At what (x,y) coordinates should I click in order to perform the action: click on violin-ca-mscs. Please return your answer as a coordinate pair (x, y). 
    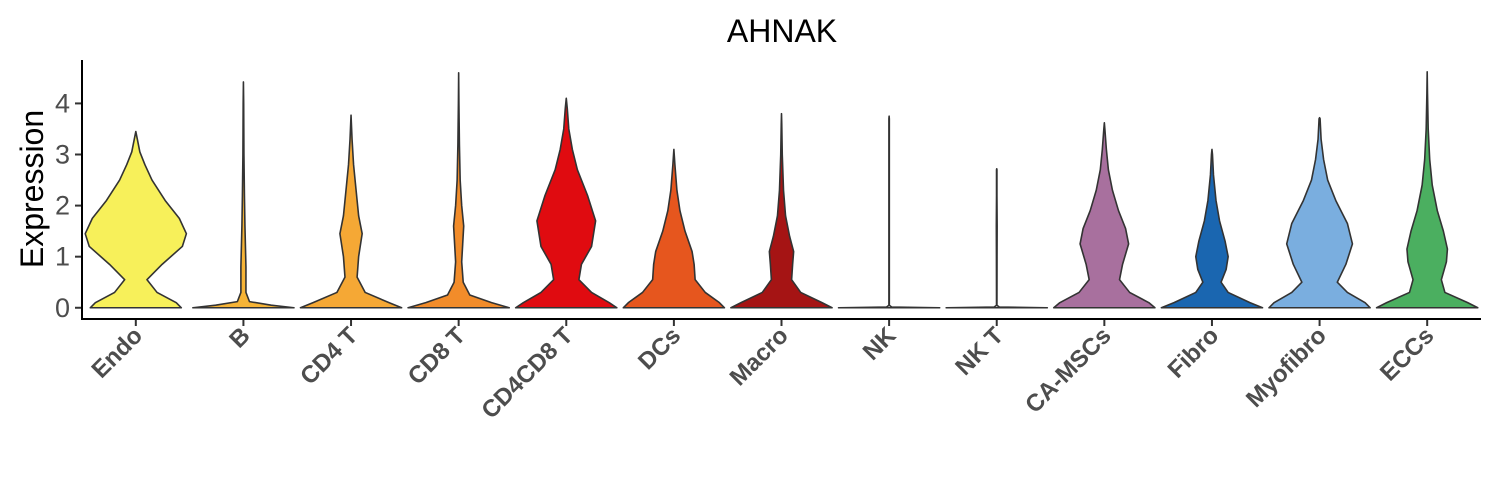
    Looking at the image, I should click on (1104, 215).